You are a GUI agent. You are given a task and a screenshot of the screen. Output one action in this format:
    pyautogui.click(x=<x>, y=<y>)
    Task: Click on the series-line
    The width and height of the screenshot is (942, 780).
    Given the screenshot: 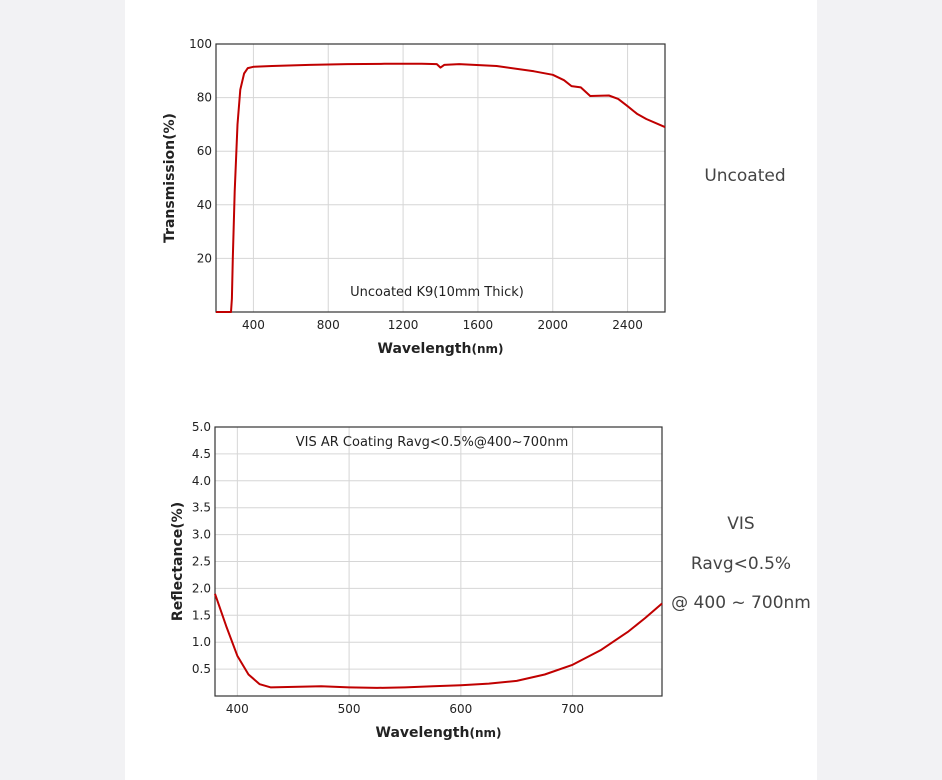 What is the action you would take?
    pyautogui.click(x=438, y=641)
    